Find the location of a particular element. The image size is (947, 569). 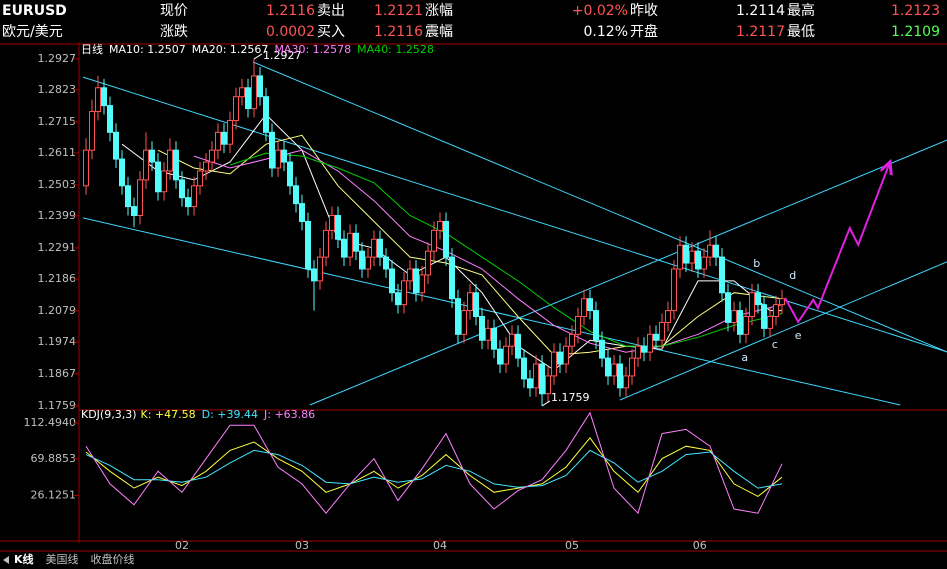

y-tick-label: 1.1759 is located at coordinates (57, 405).